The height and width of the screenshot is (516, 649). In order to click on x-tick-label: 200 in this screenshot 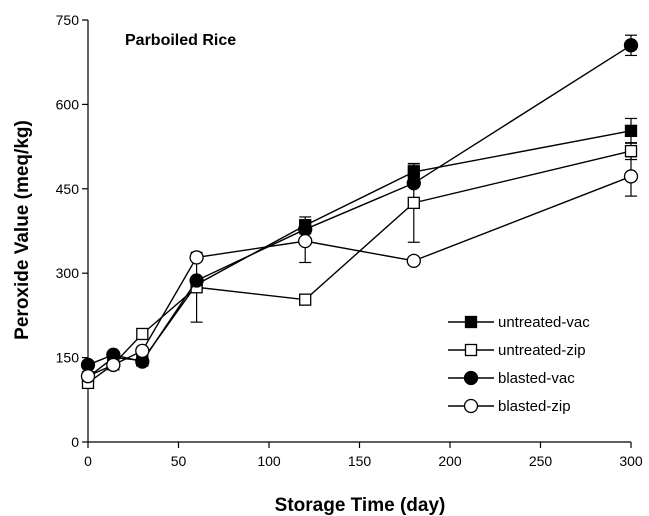, I will do `click(450, 461)`.